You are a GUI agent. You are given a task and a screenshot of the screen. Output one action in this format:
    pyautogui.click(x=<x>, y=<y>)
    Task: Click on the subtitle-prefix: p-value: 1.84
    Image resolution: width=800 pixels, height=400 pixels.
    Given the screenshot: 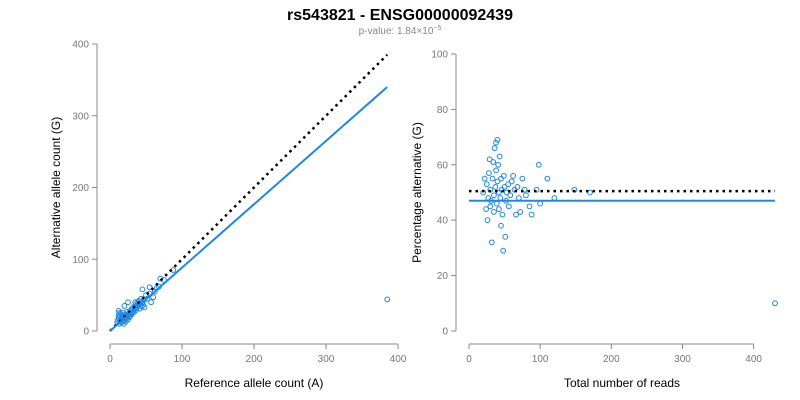 What is the action you would take?
    pyautogui.click(x=388, y=31)
    